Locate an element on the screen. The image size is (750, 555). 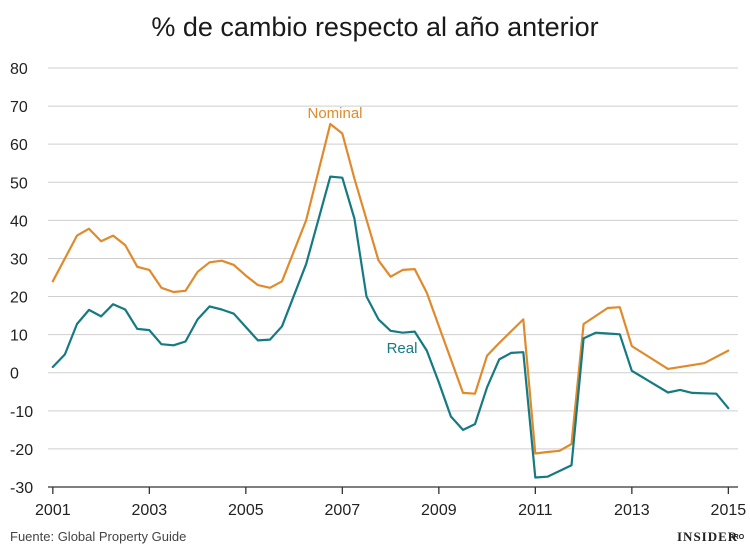
y-tick-label: 30 is located at coordinates (19, 259).